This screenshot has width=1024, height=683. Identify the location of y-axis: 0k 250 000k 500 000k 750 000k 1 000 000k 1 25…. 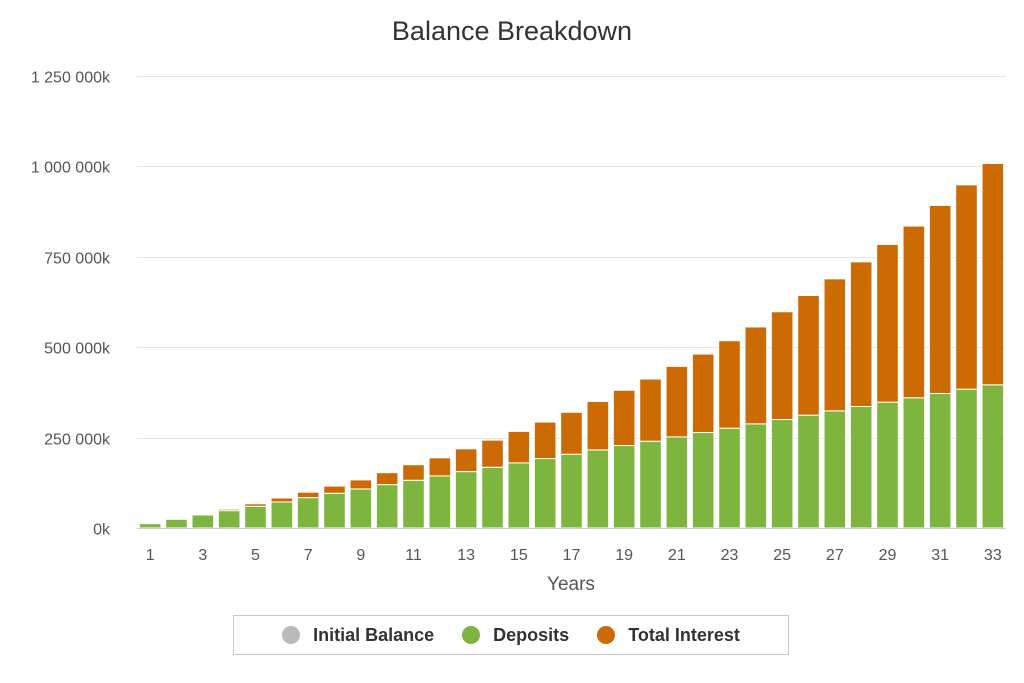
(71, 304).